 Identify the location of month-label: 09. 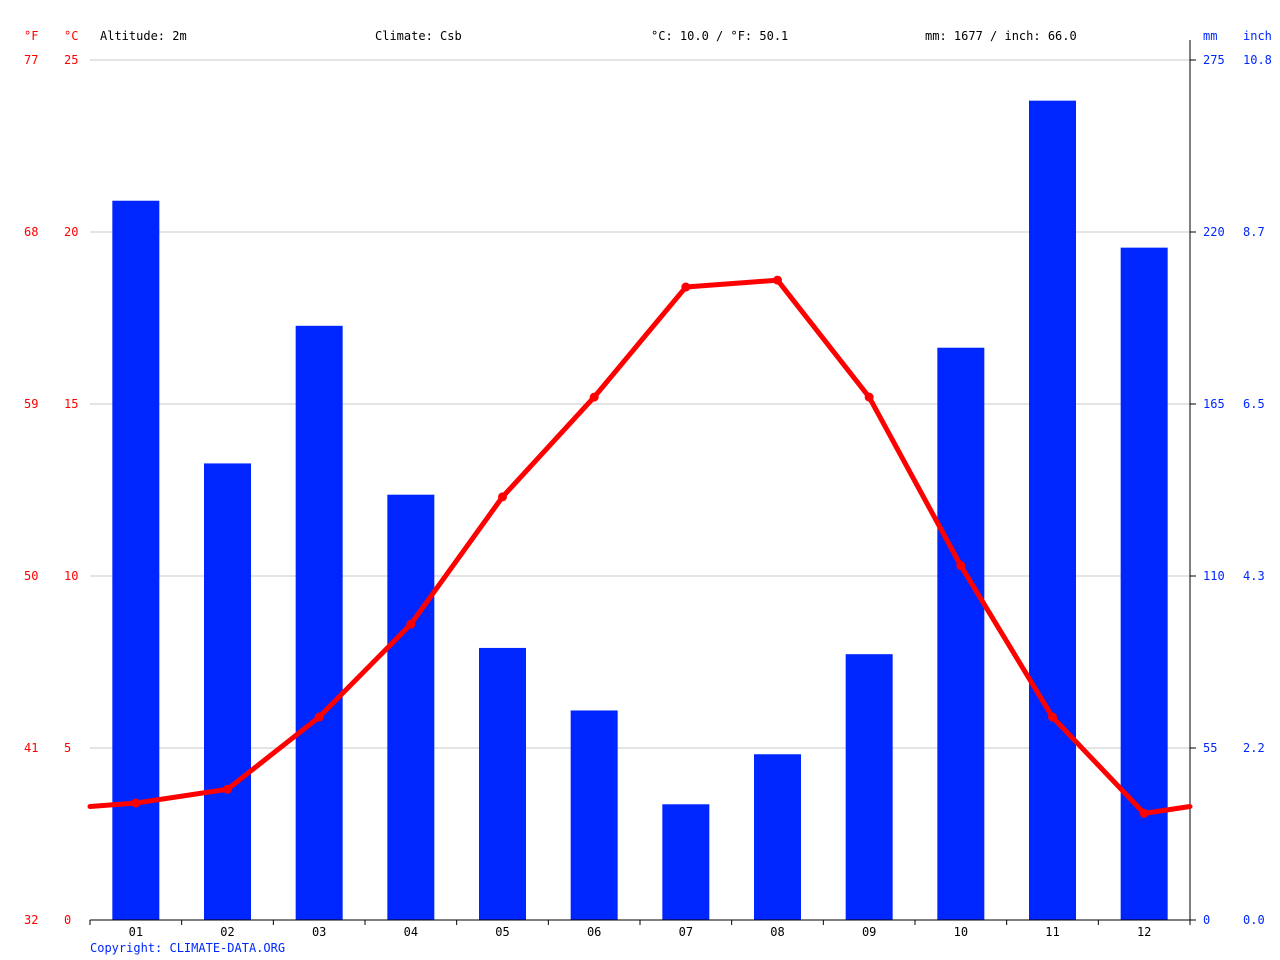
(869, 932).